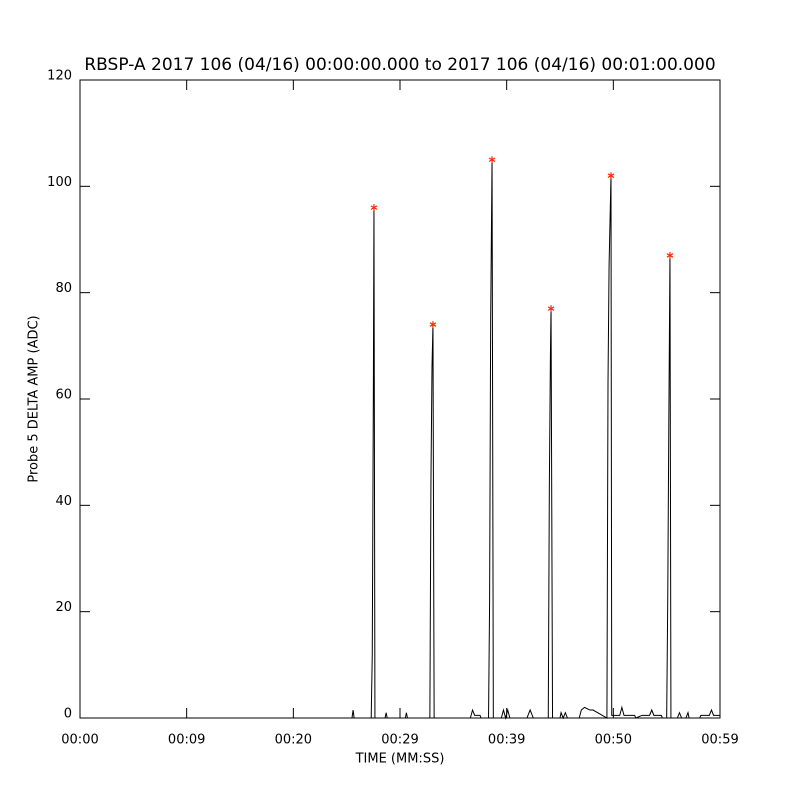 The width and height of the screenshot is (800, 800). I want to click on x-axis-label: TIME (MM:SS), so click(400, 759).